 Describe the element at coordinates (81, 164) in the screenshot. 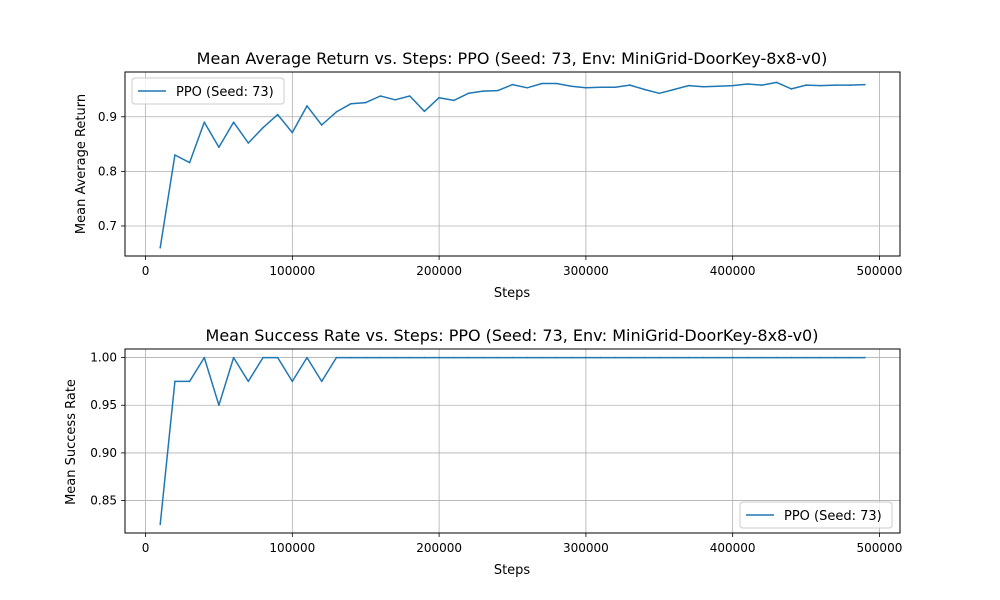

I see `y-axis-label: Mean Average Return` at that location.